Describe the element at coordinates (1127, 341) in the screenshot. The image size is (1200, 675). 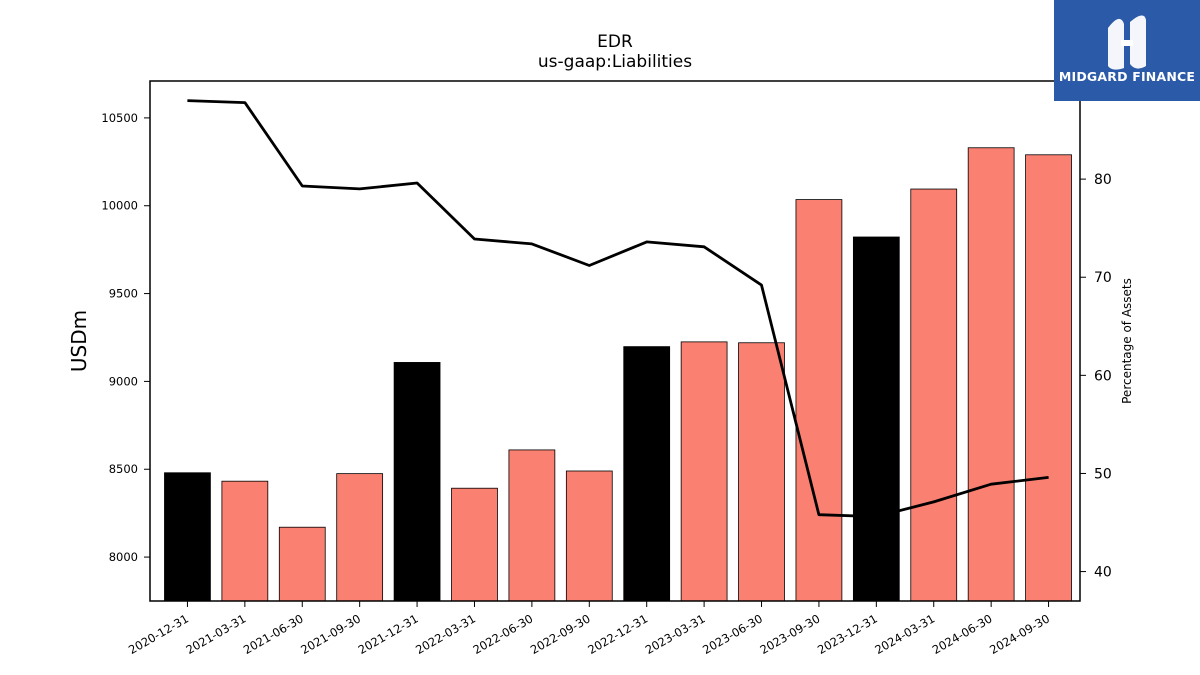
I see `y2-axis-label: Percentage of Assets` at that location.